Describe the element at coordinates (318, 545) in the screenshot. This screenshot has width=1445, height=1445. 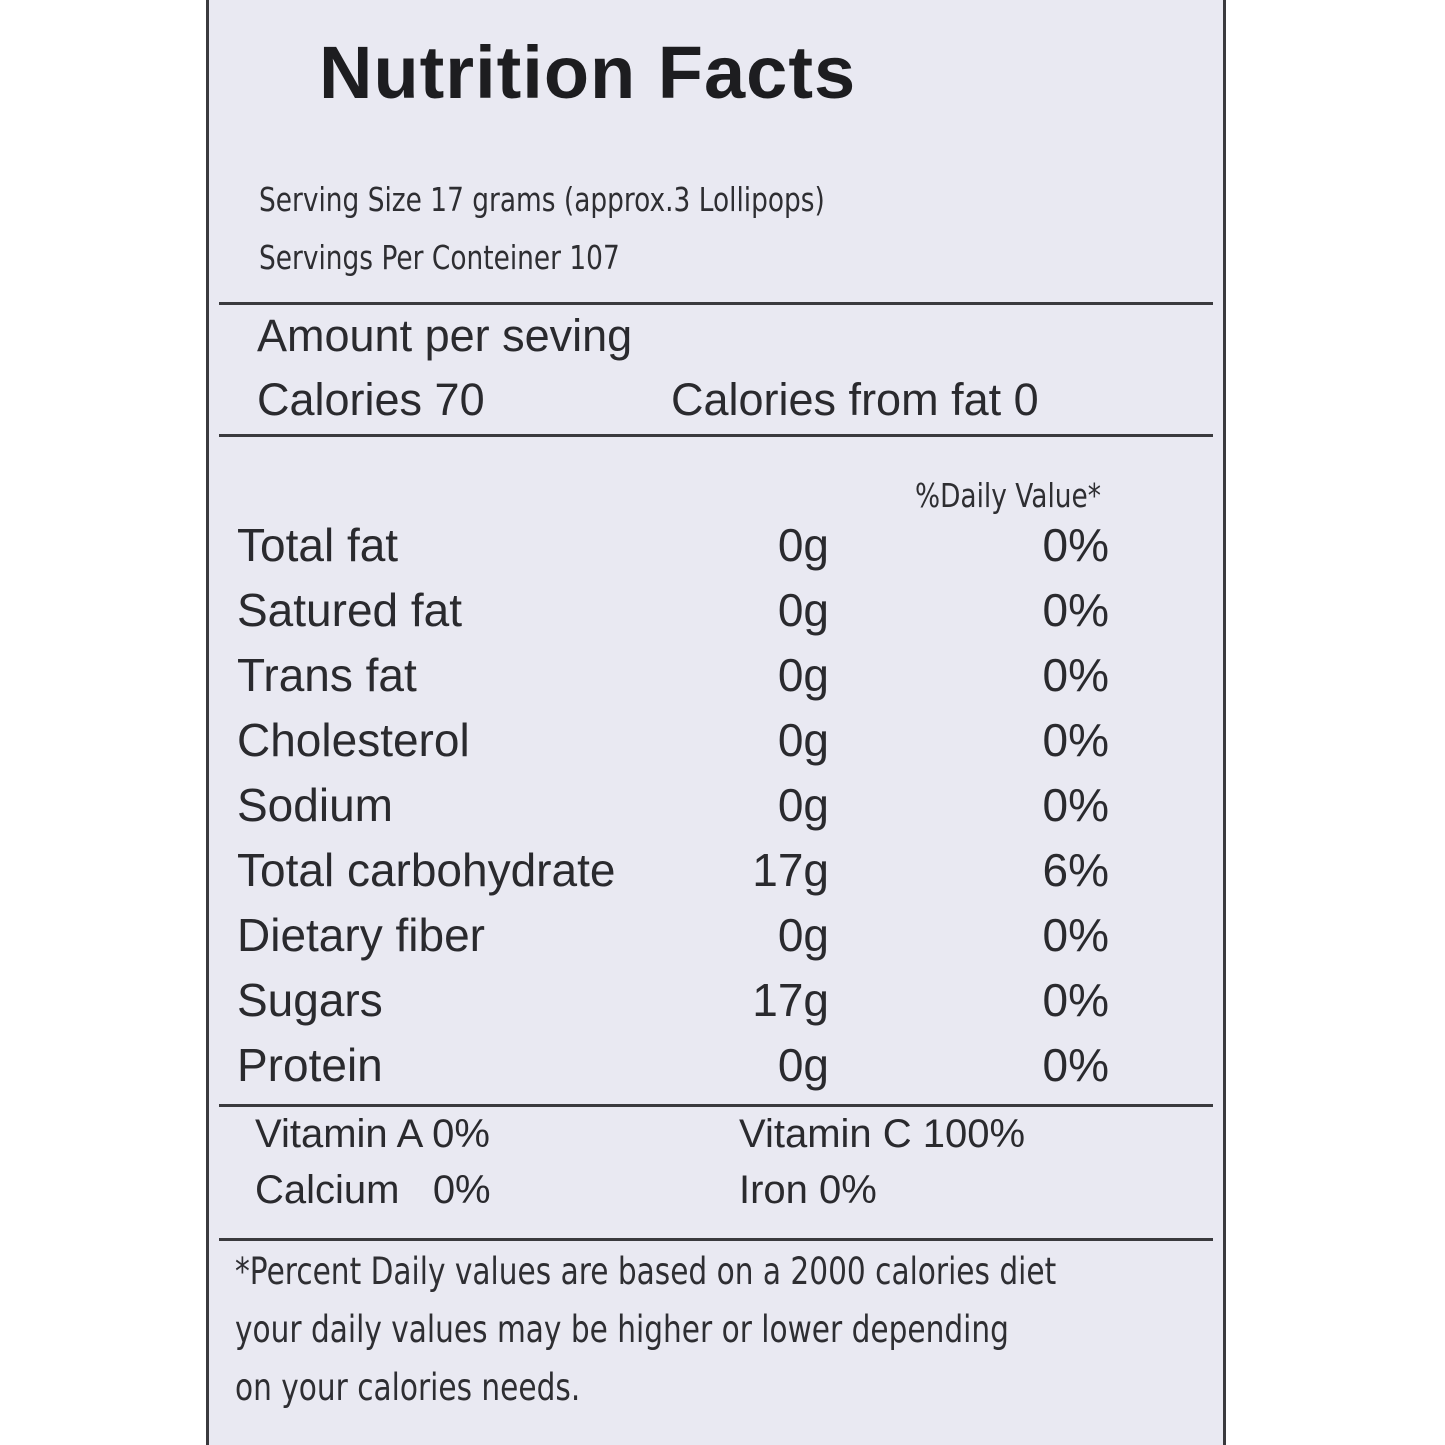
I see `nutrient-name: Total fat` at that location.